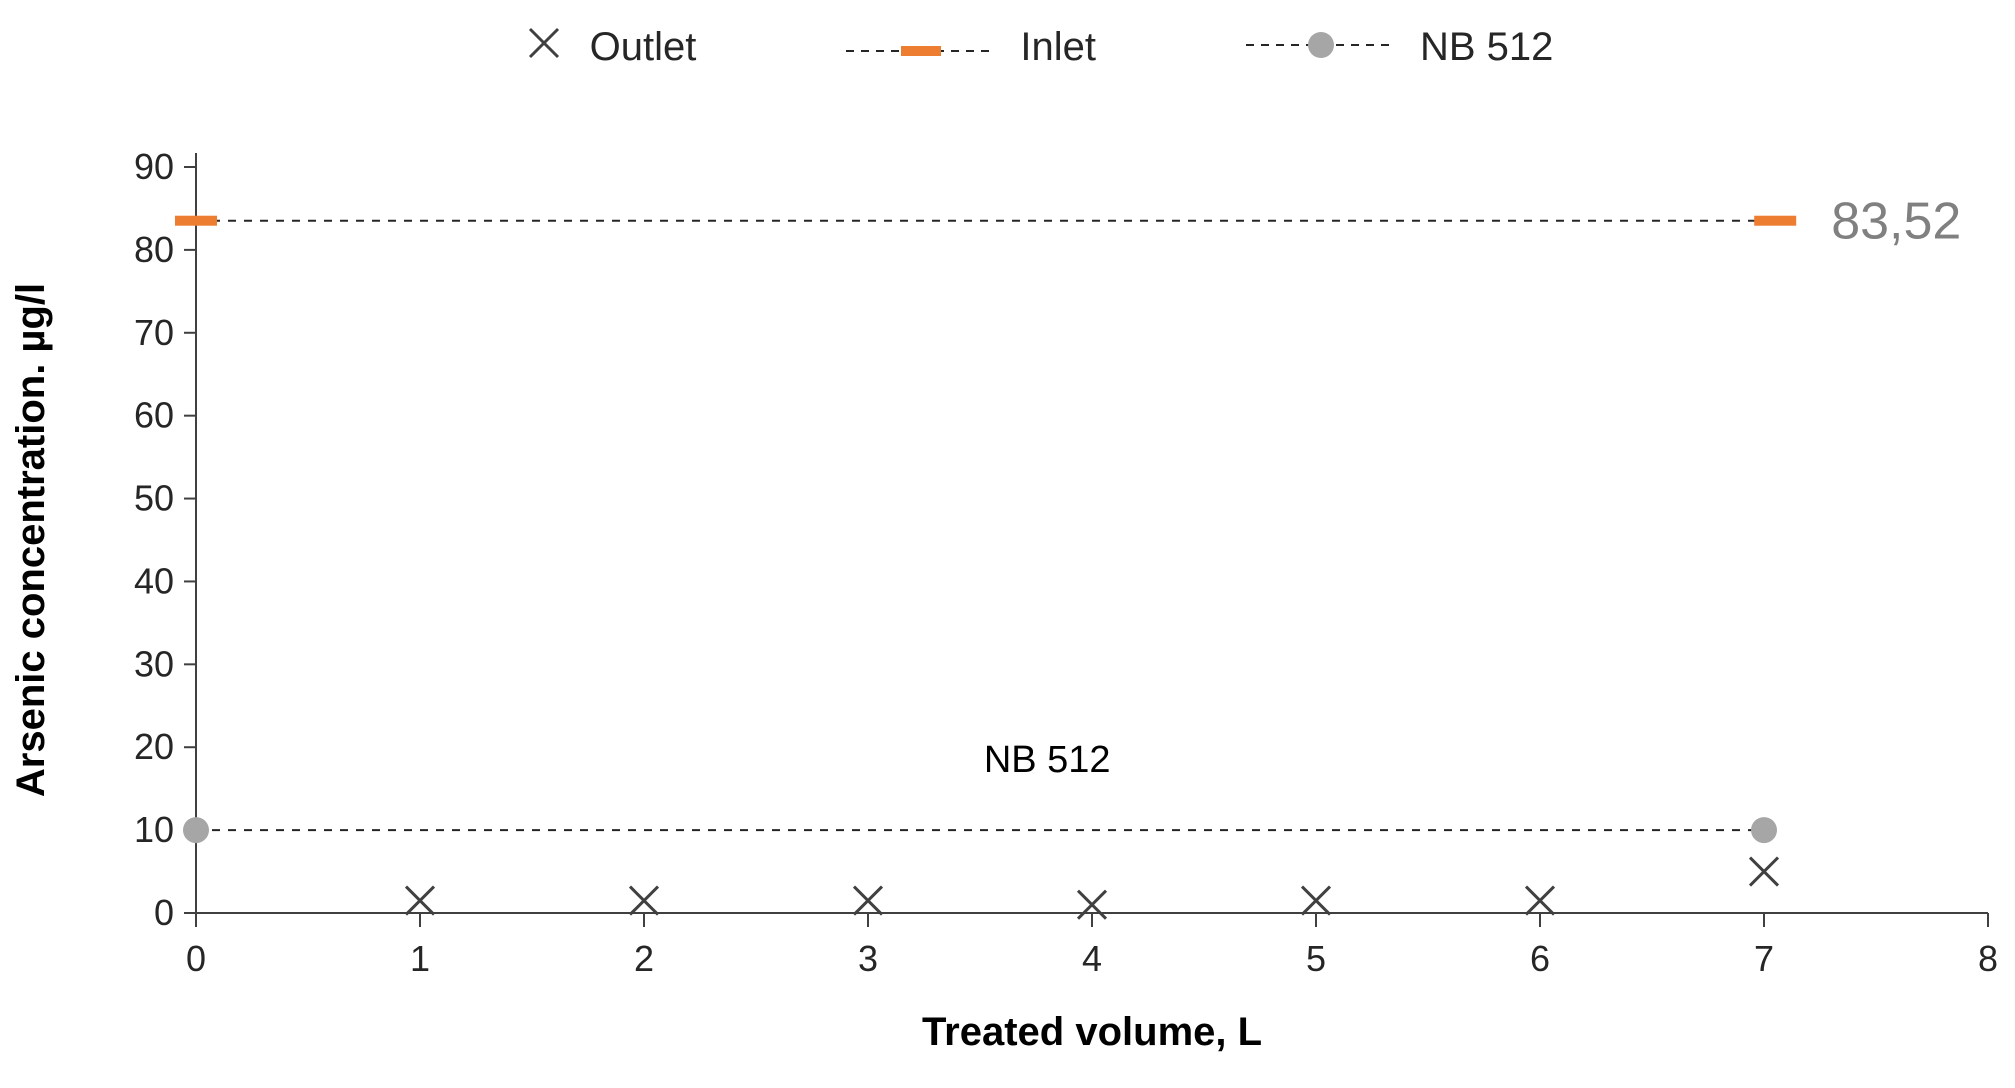 The image size is (2015, 1088). I want to click on legend-item-nb512: NB 512, so click(1399, 47).